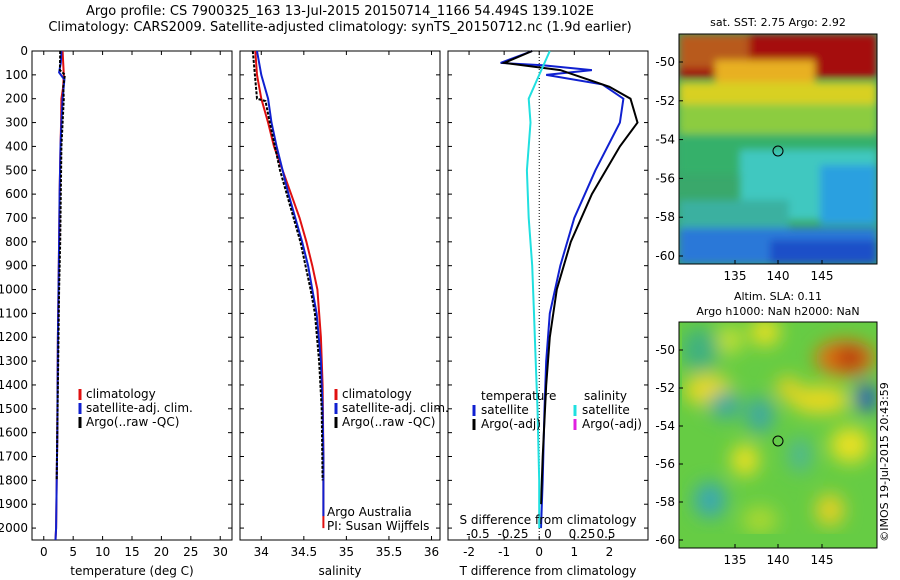 This screenshot has height=580, width=900. What do you see at coordinates (378, 526) in the screenshot?
I see `salinity-annotation: PI: Susan Wijffels` at bounding box center [378, 526].